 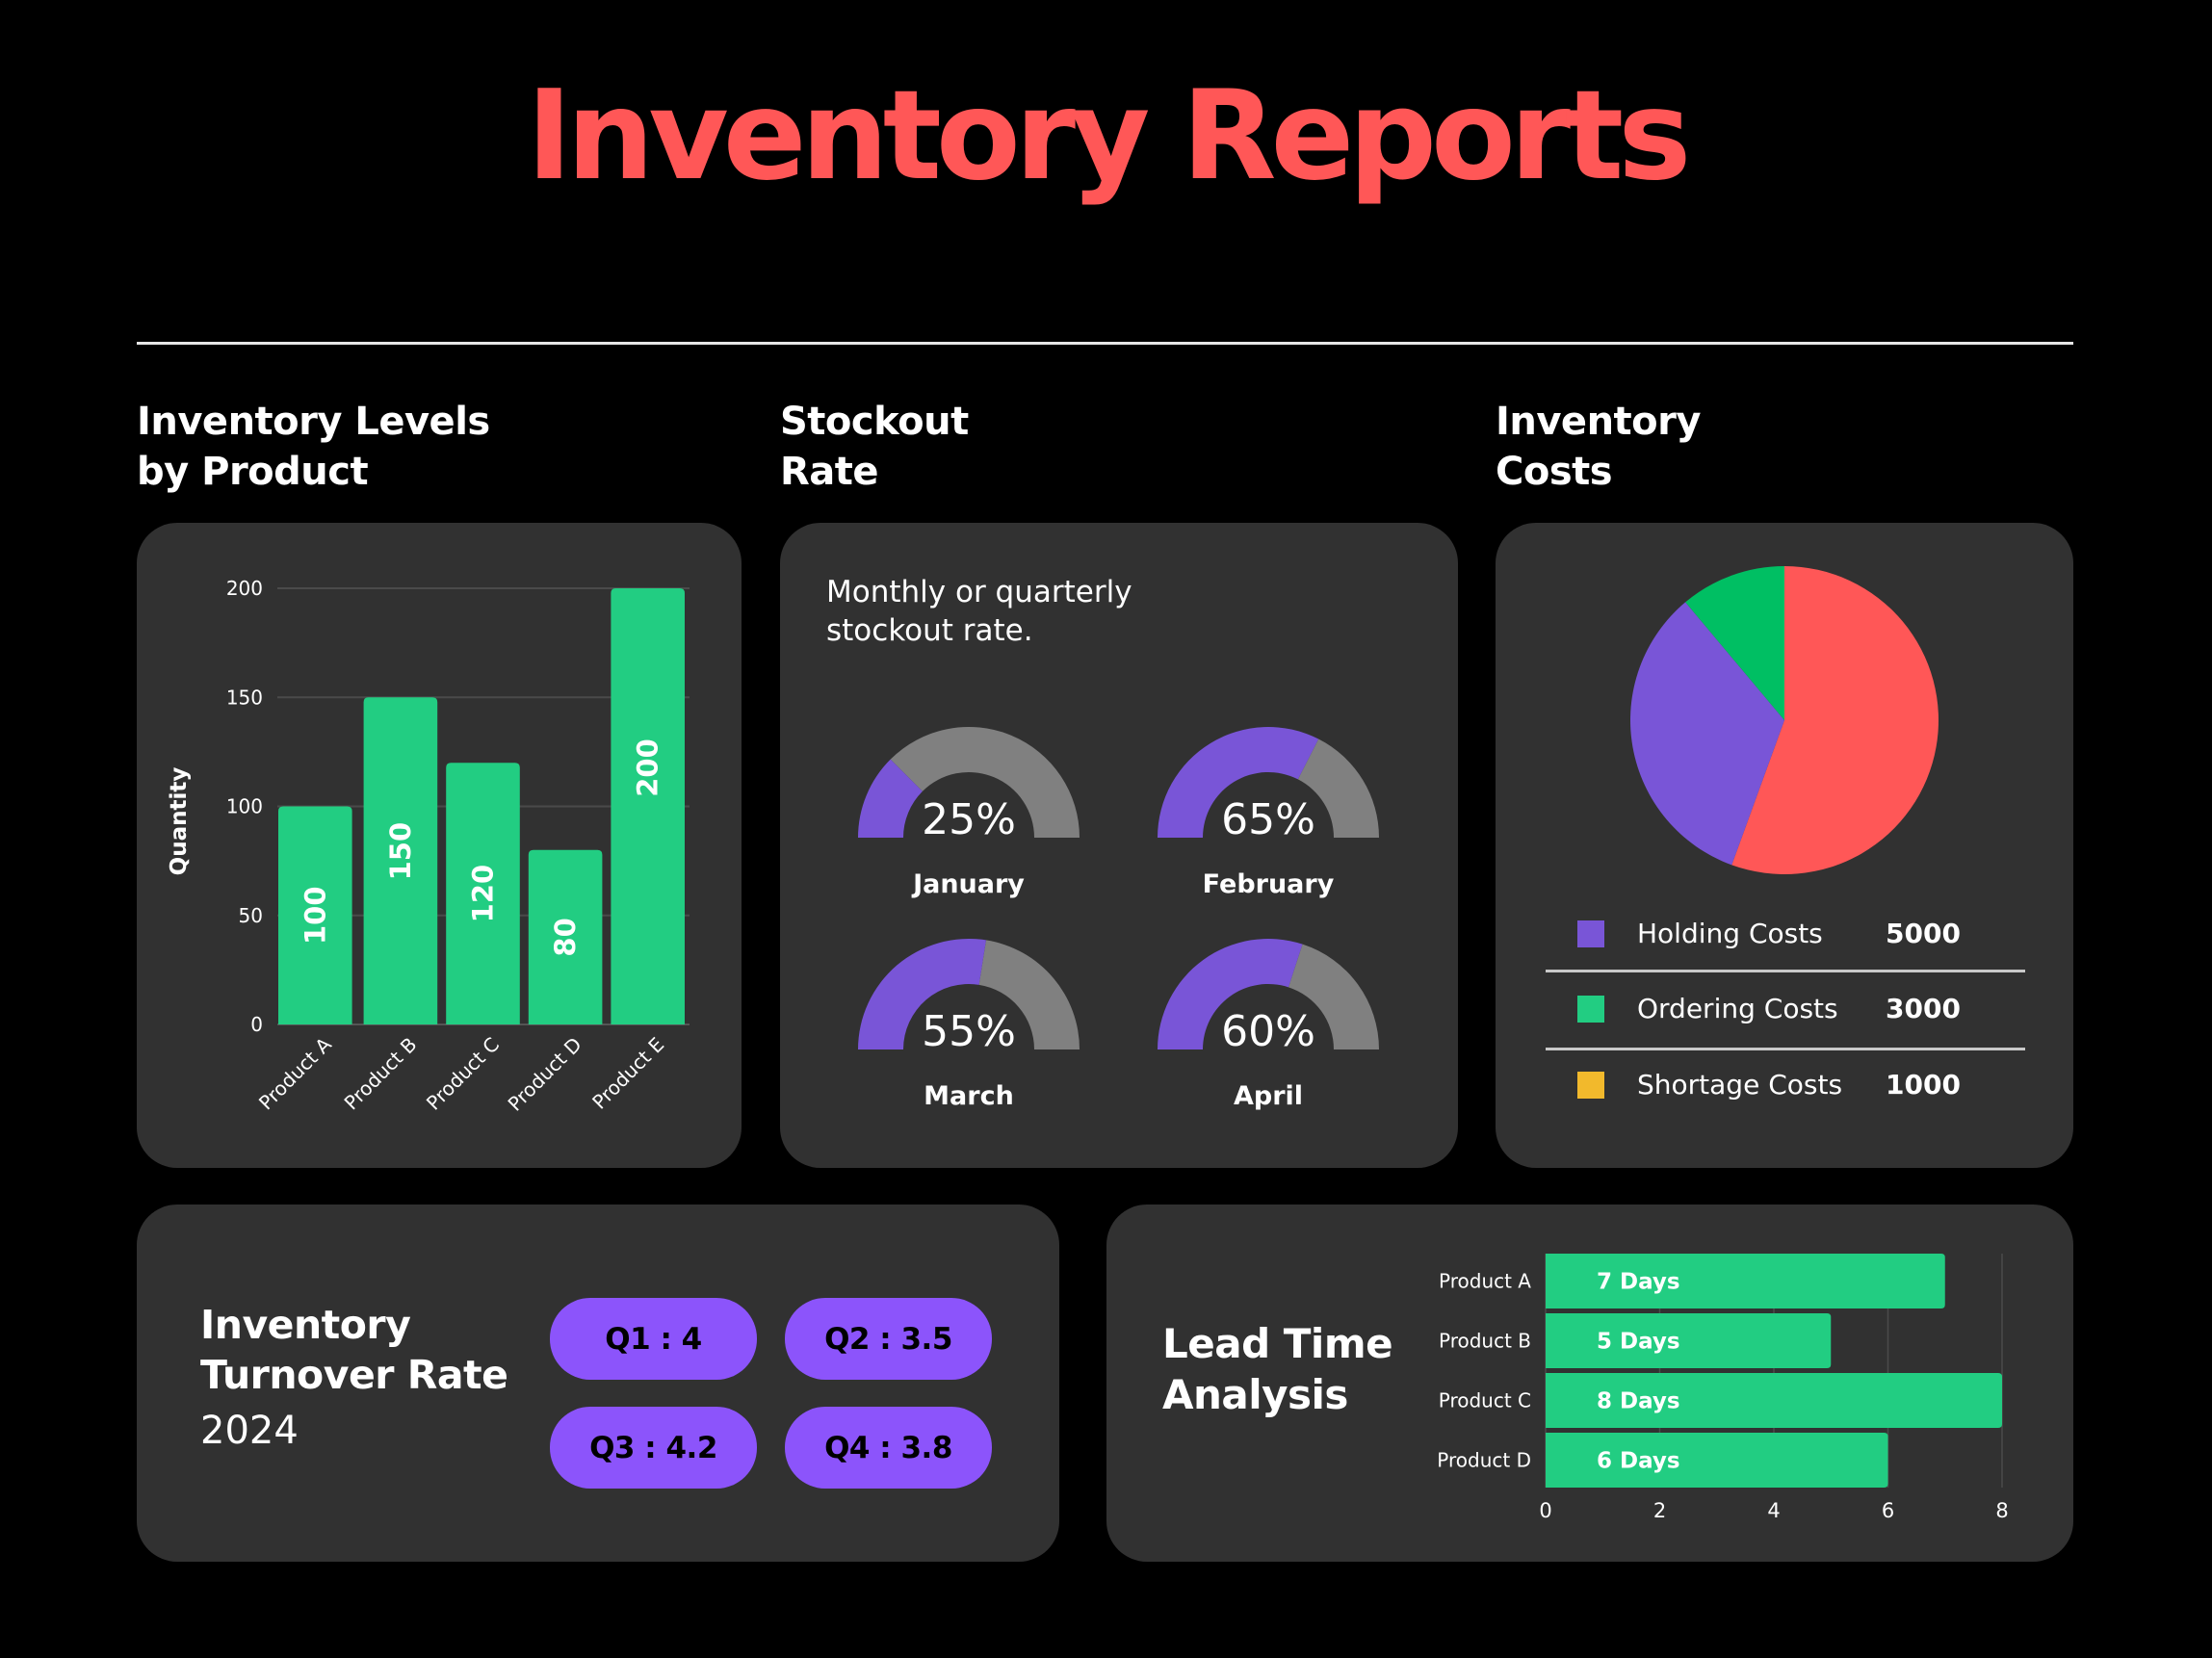 What do you see at coordinates (253, 472) in the screenshot?
I see `heading-line: by Product` at bounding box center [253, 472].